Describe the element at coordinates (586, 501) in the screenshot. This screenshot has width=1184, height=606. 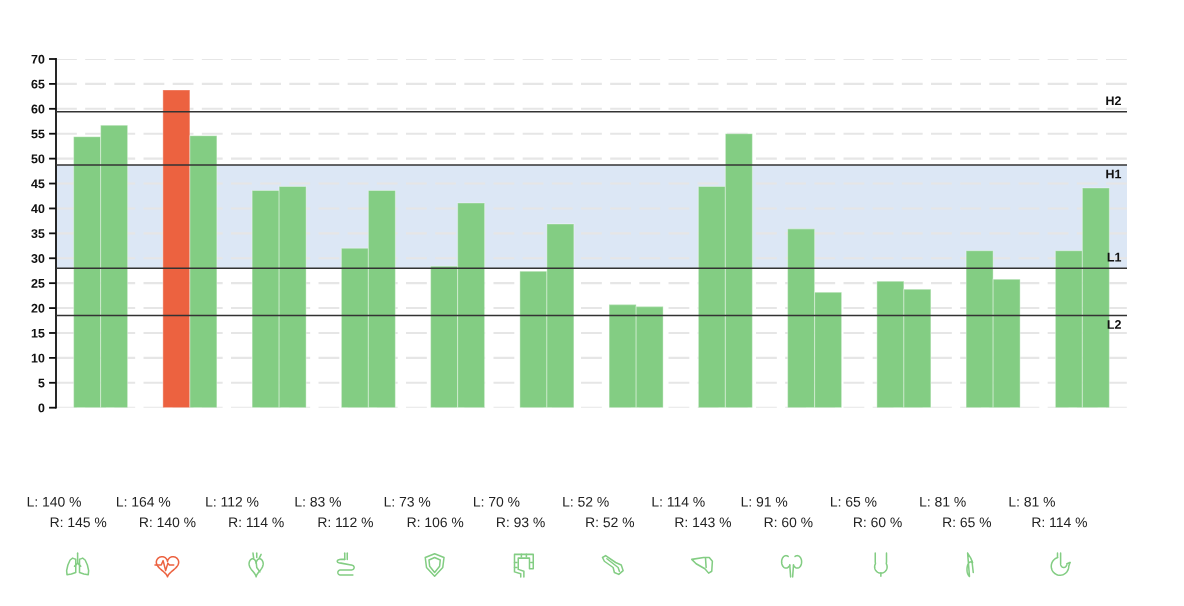
I see `text: L: 52 %` at that location.